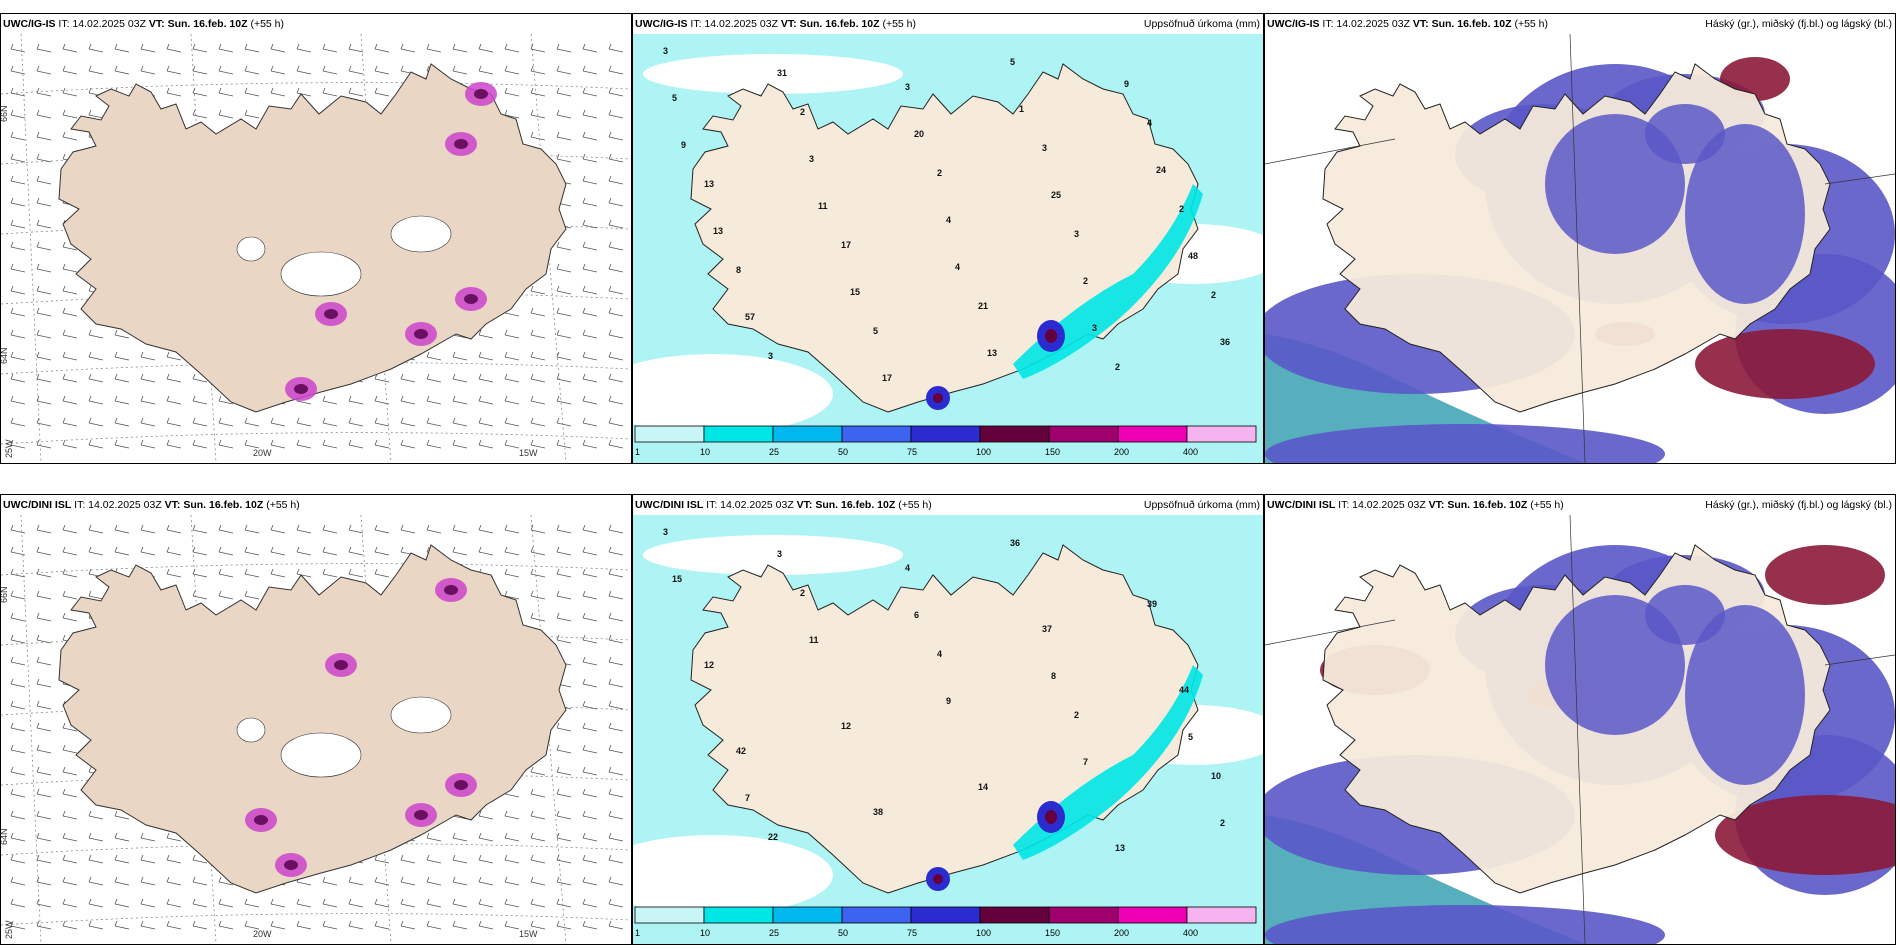 The height and width of the screenshot is (950, 1900). I want to click on precip-value: 1, so click(1021, 109).